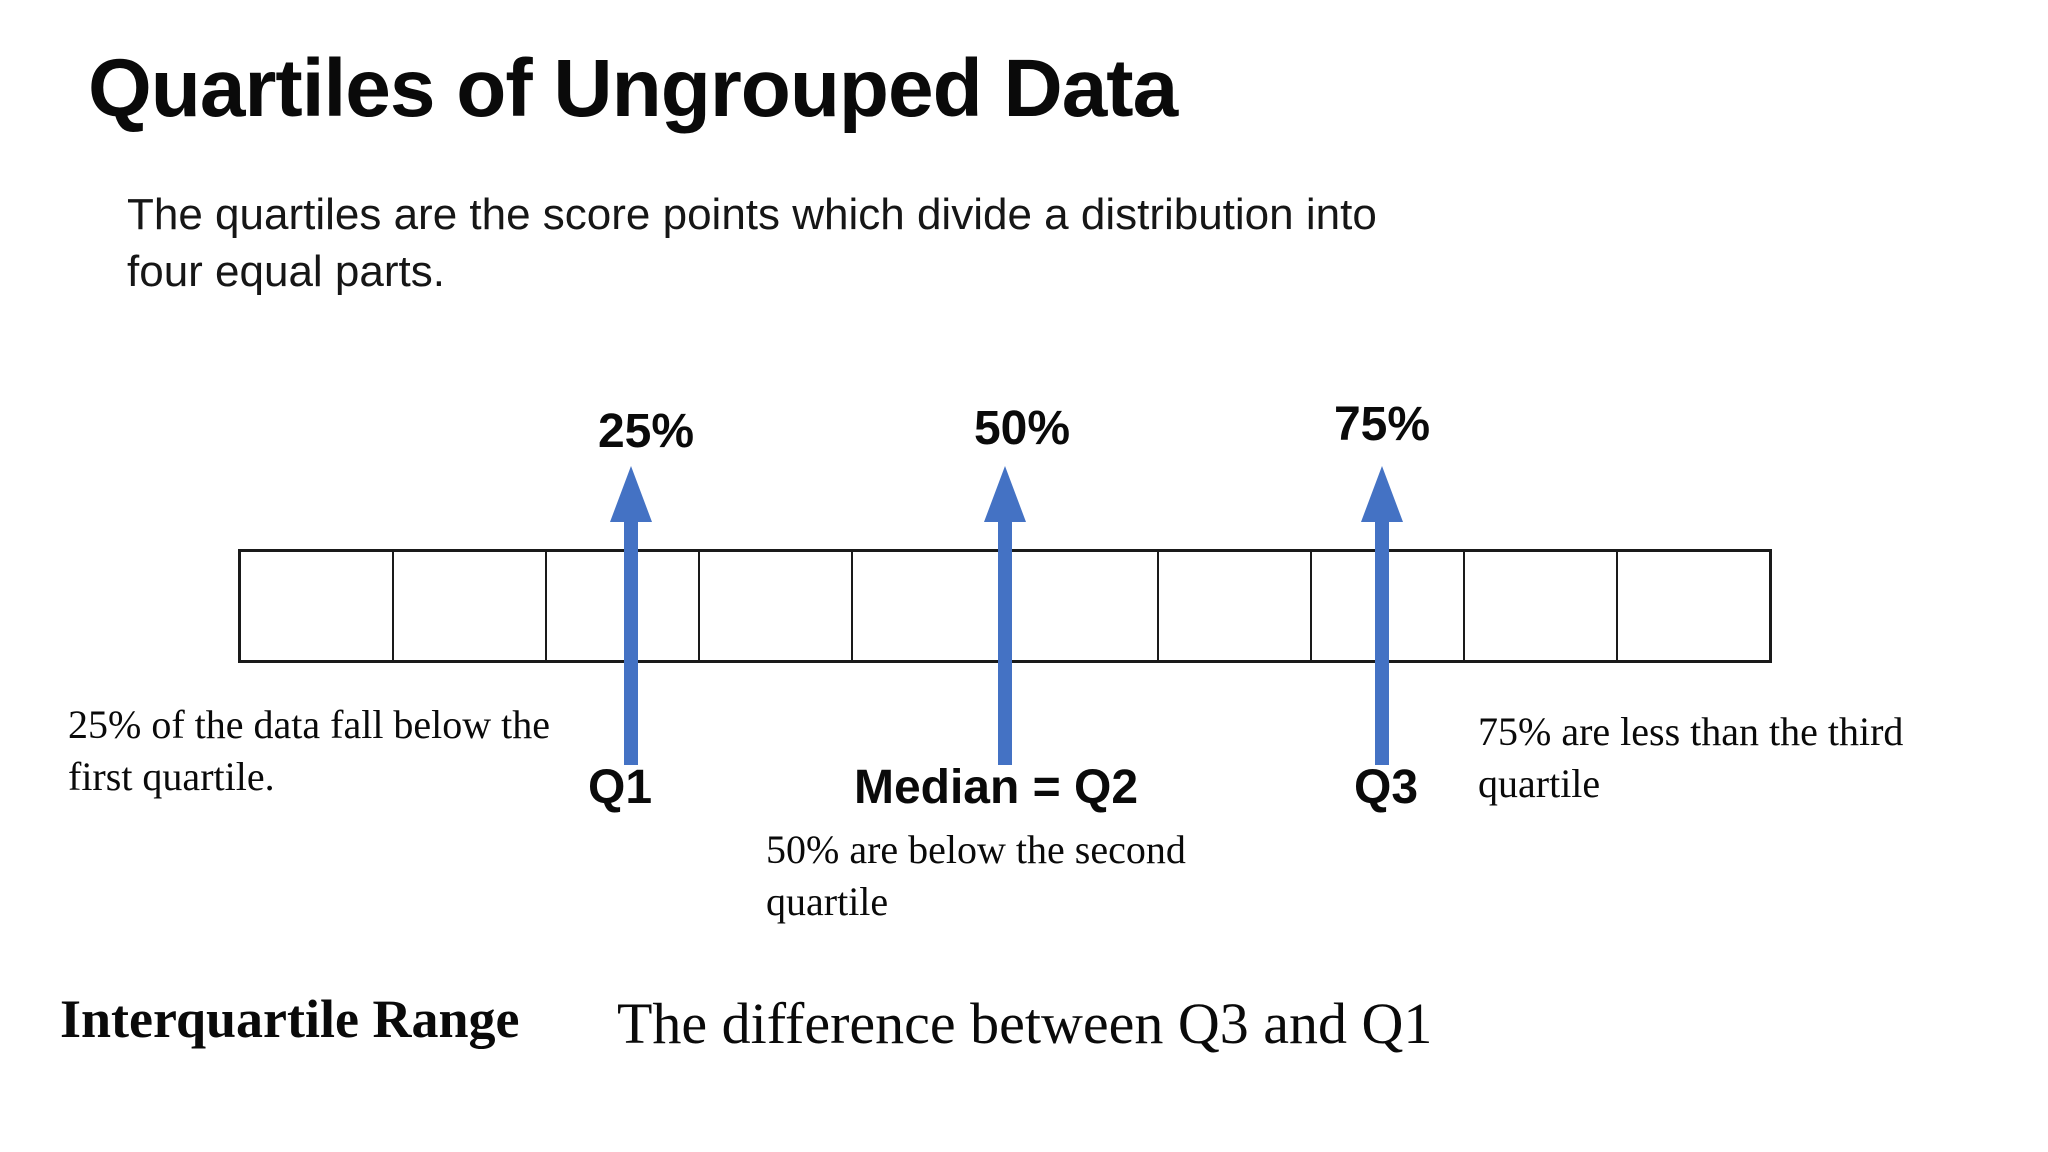  What do you see at coordinates (171, 776) in the screenshot?
I see `annotation-q1-line-2: first quartile.` at bounding box center [171, 776].